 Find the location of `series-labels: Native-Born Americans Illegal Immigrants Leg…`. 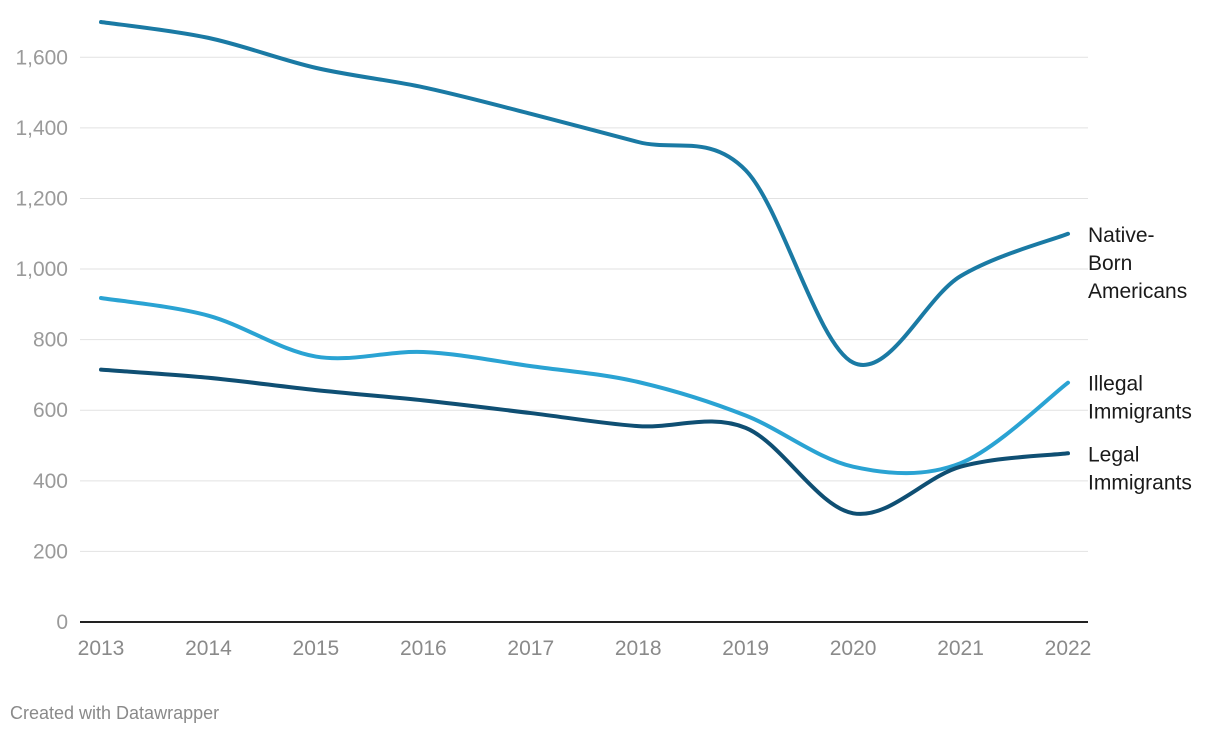

series-labels: Native-Born Americans Illegal Immigrants Leg… is located at coordinates (1140, 359).